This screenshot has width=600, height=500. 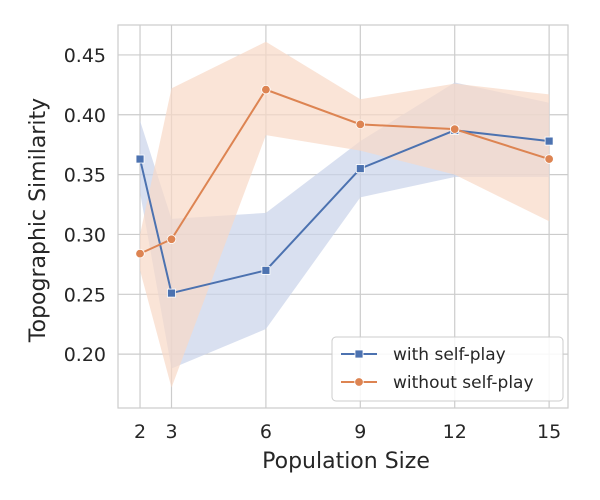 What do you see at coordinates (140, 432) in the screenshot?
I see `x-tick-label: 2` at bounding box center [140, 432].